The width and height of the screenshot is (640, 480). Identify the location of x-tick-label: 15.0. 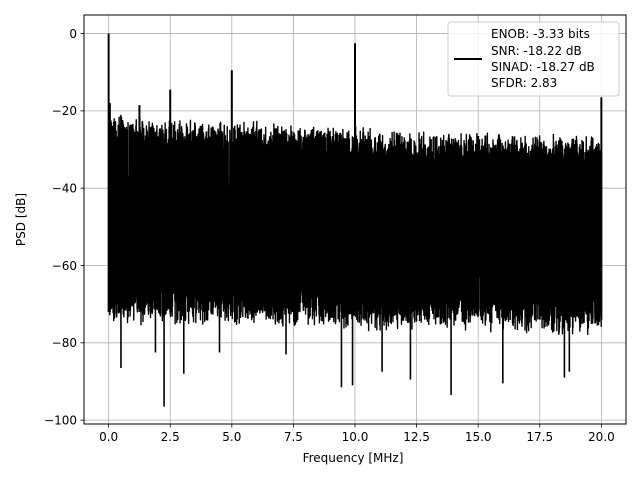
(478, 437).